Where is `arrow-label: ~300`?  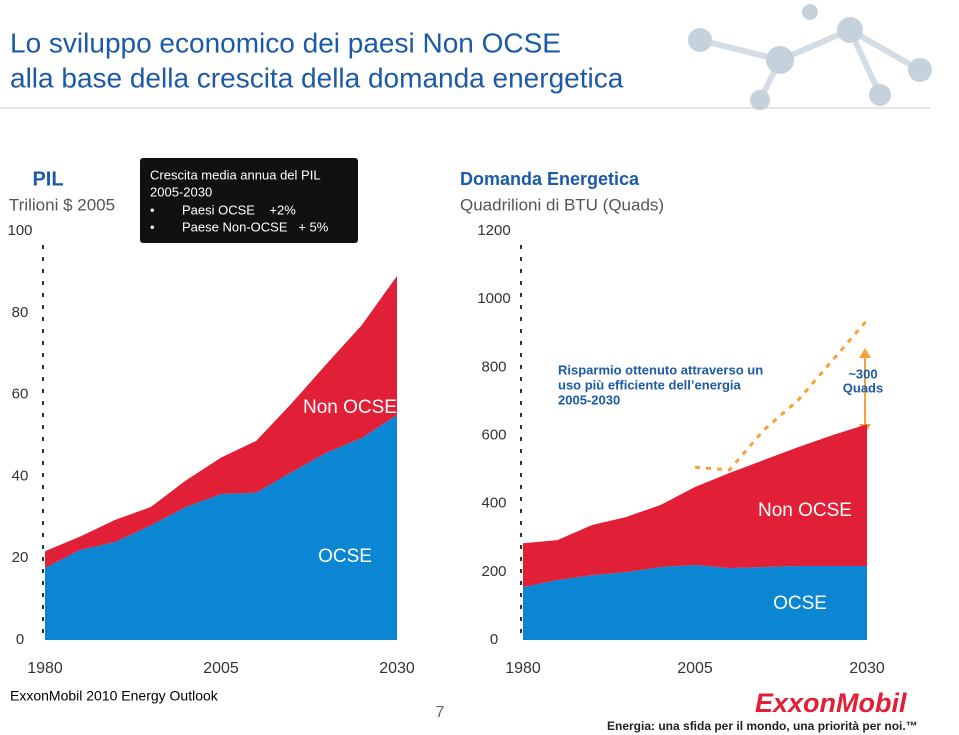 arrow-label: ~300 is located at coordinates (862, 373).